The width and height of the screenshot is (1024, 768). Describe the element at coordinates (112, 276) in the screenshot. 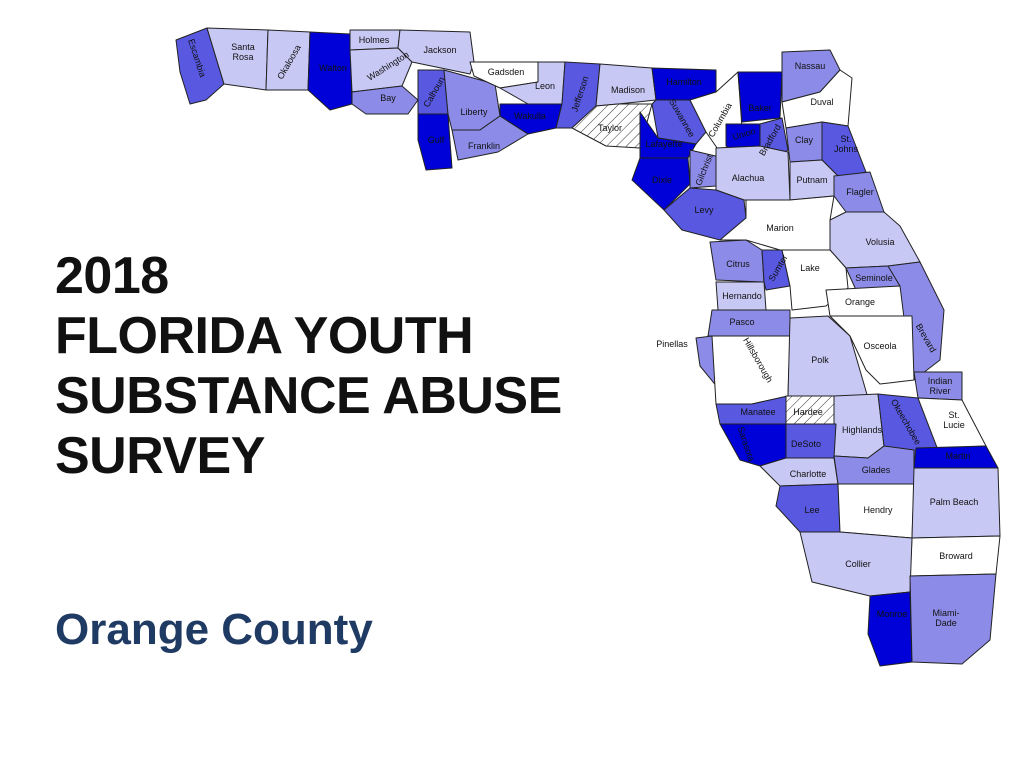

I see `title-line-year: 2018` at that location.